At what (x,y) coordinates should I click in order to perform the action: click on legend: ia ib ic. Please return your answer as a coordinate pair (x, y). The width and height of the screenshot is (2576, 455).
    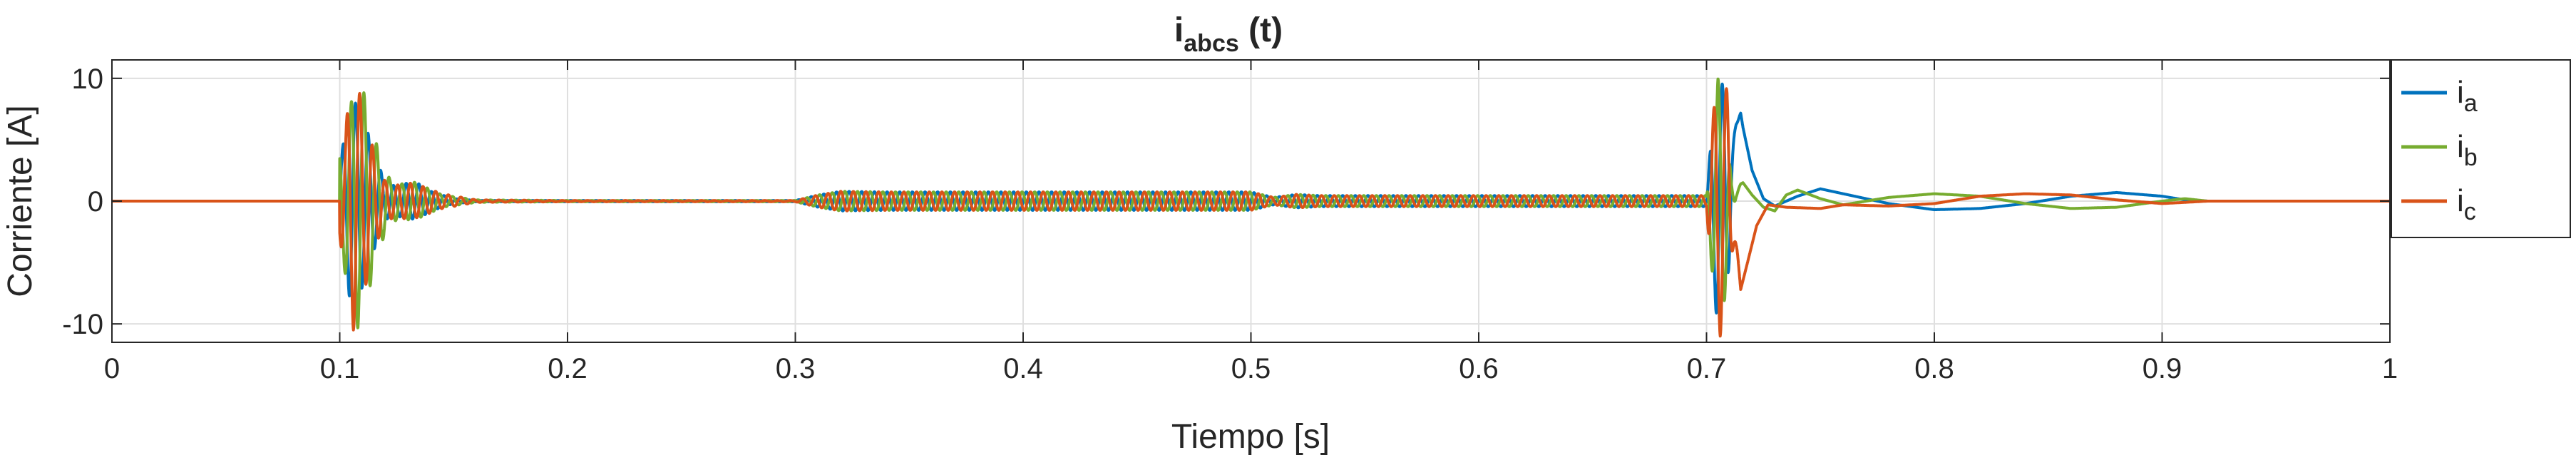
    Looking at the image, I should click on (2481, 148).